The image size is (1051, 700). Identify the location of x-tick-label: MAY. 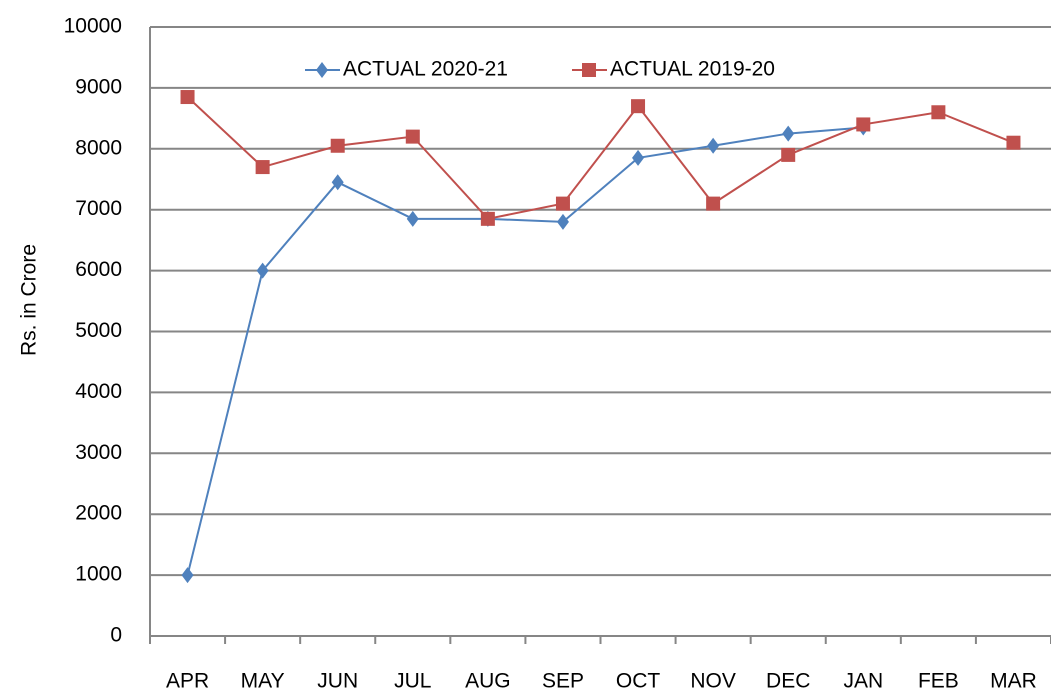
(263, 681).